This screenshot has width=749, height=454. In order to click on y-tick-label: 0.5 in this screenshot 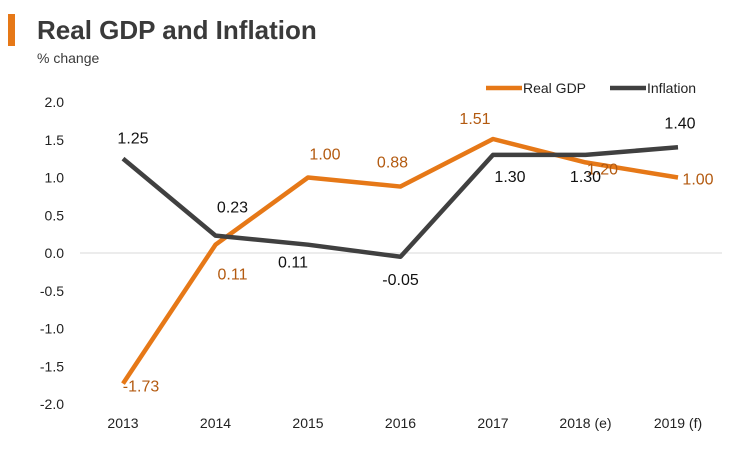, I will do `click(55, 215)`.